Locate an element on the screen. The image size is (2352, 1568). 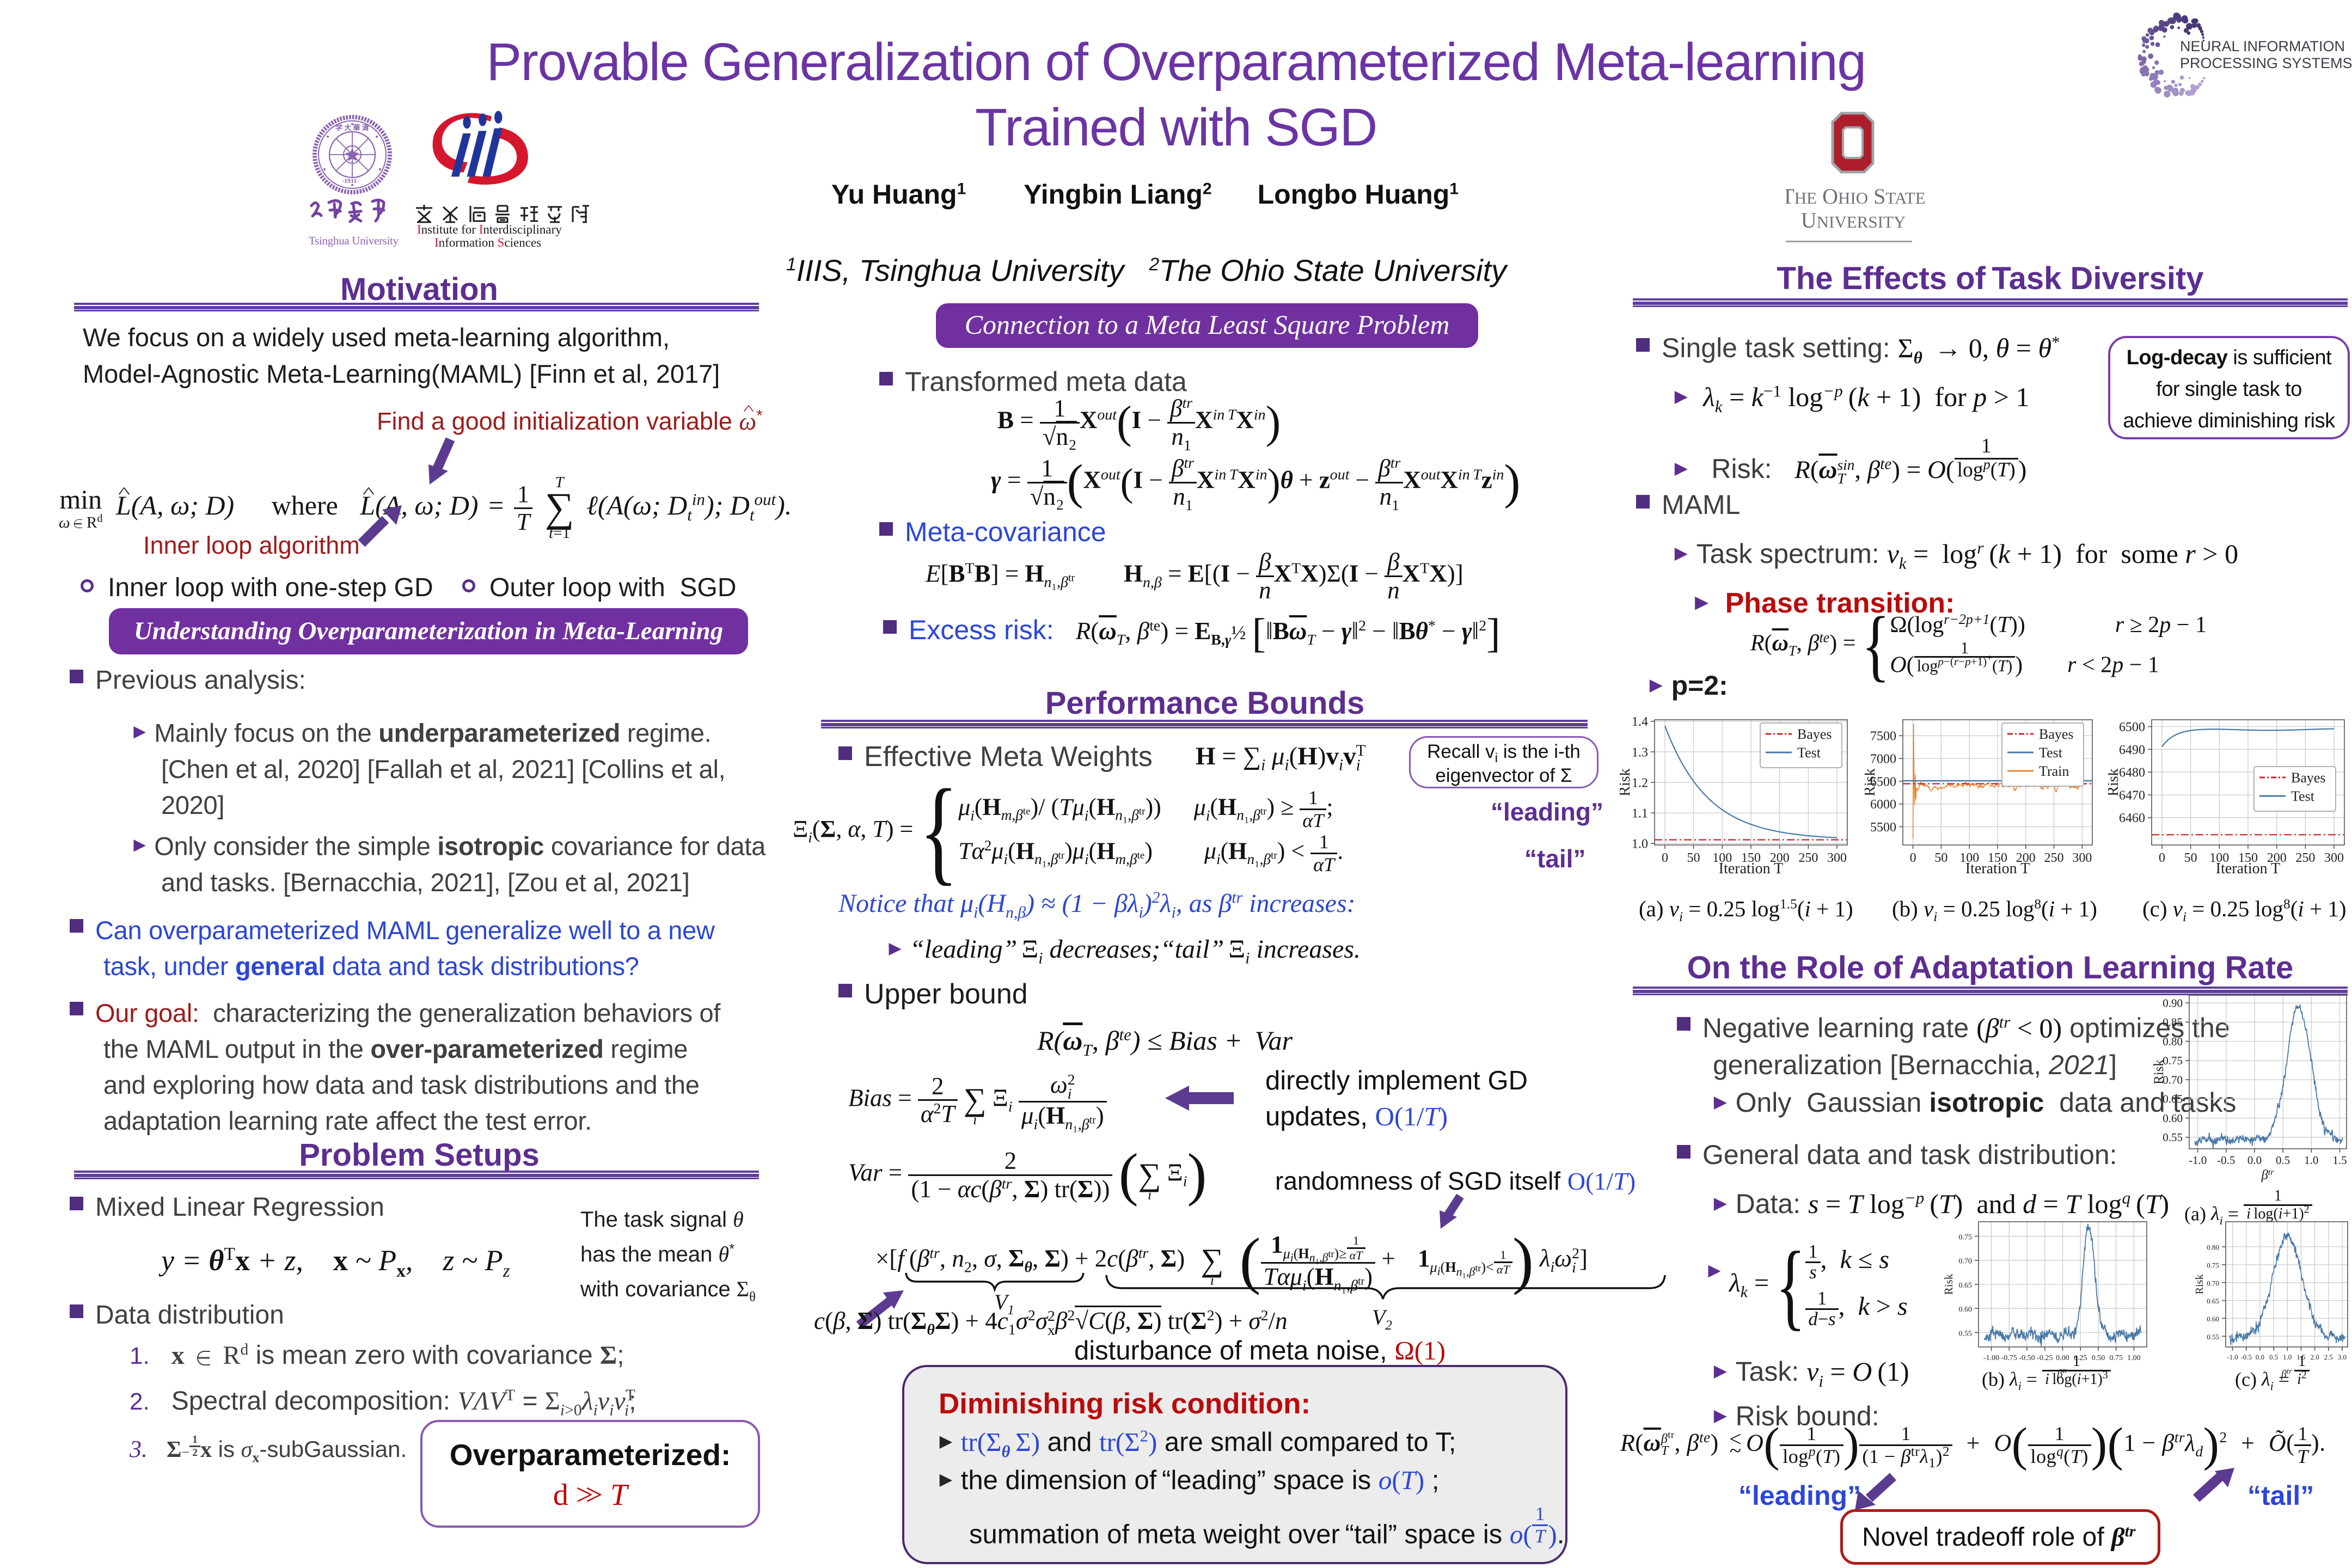
svg-text: Tsinghua University is located at coordinates (354, 240).